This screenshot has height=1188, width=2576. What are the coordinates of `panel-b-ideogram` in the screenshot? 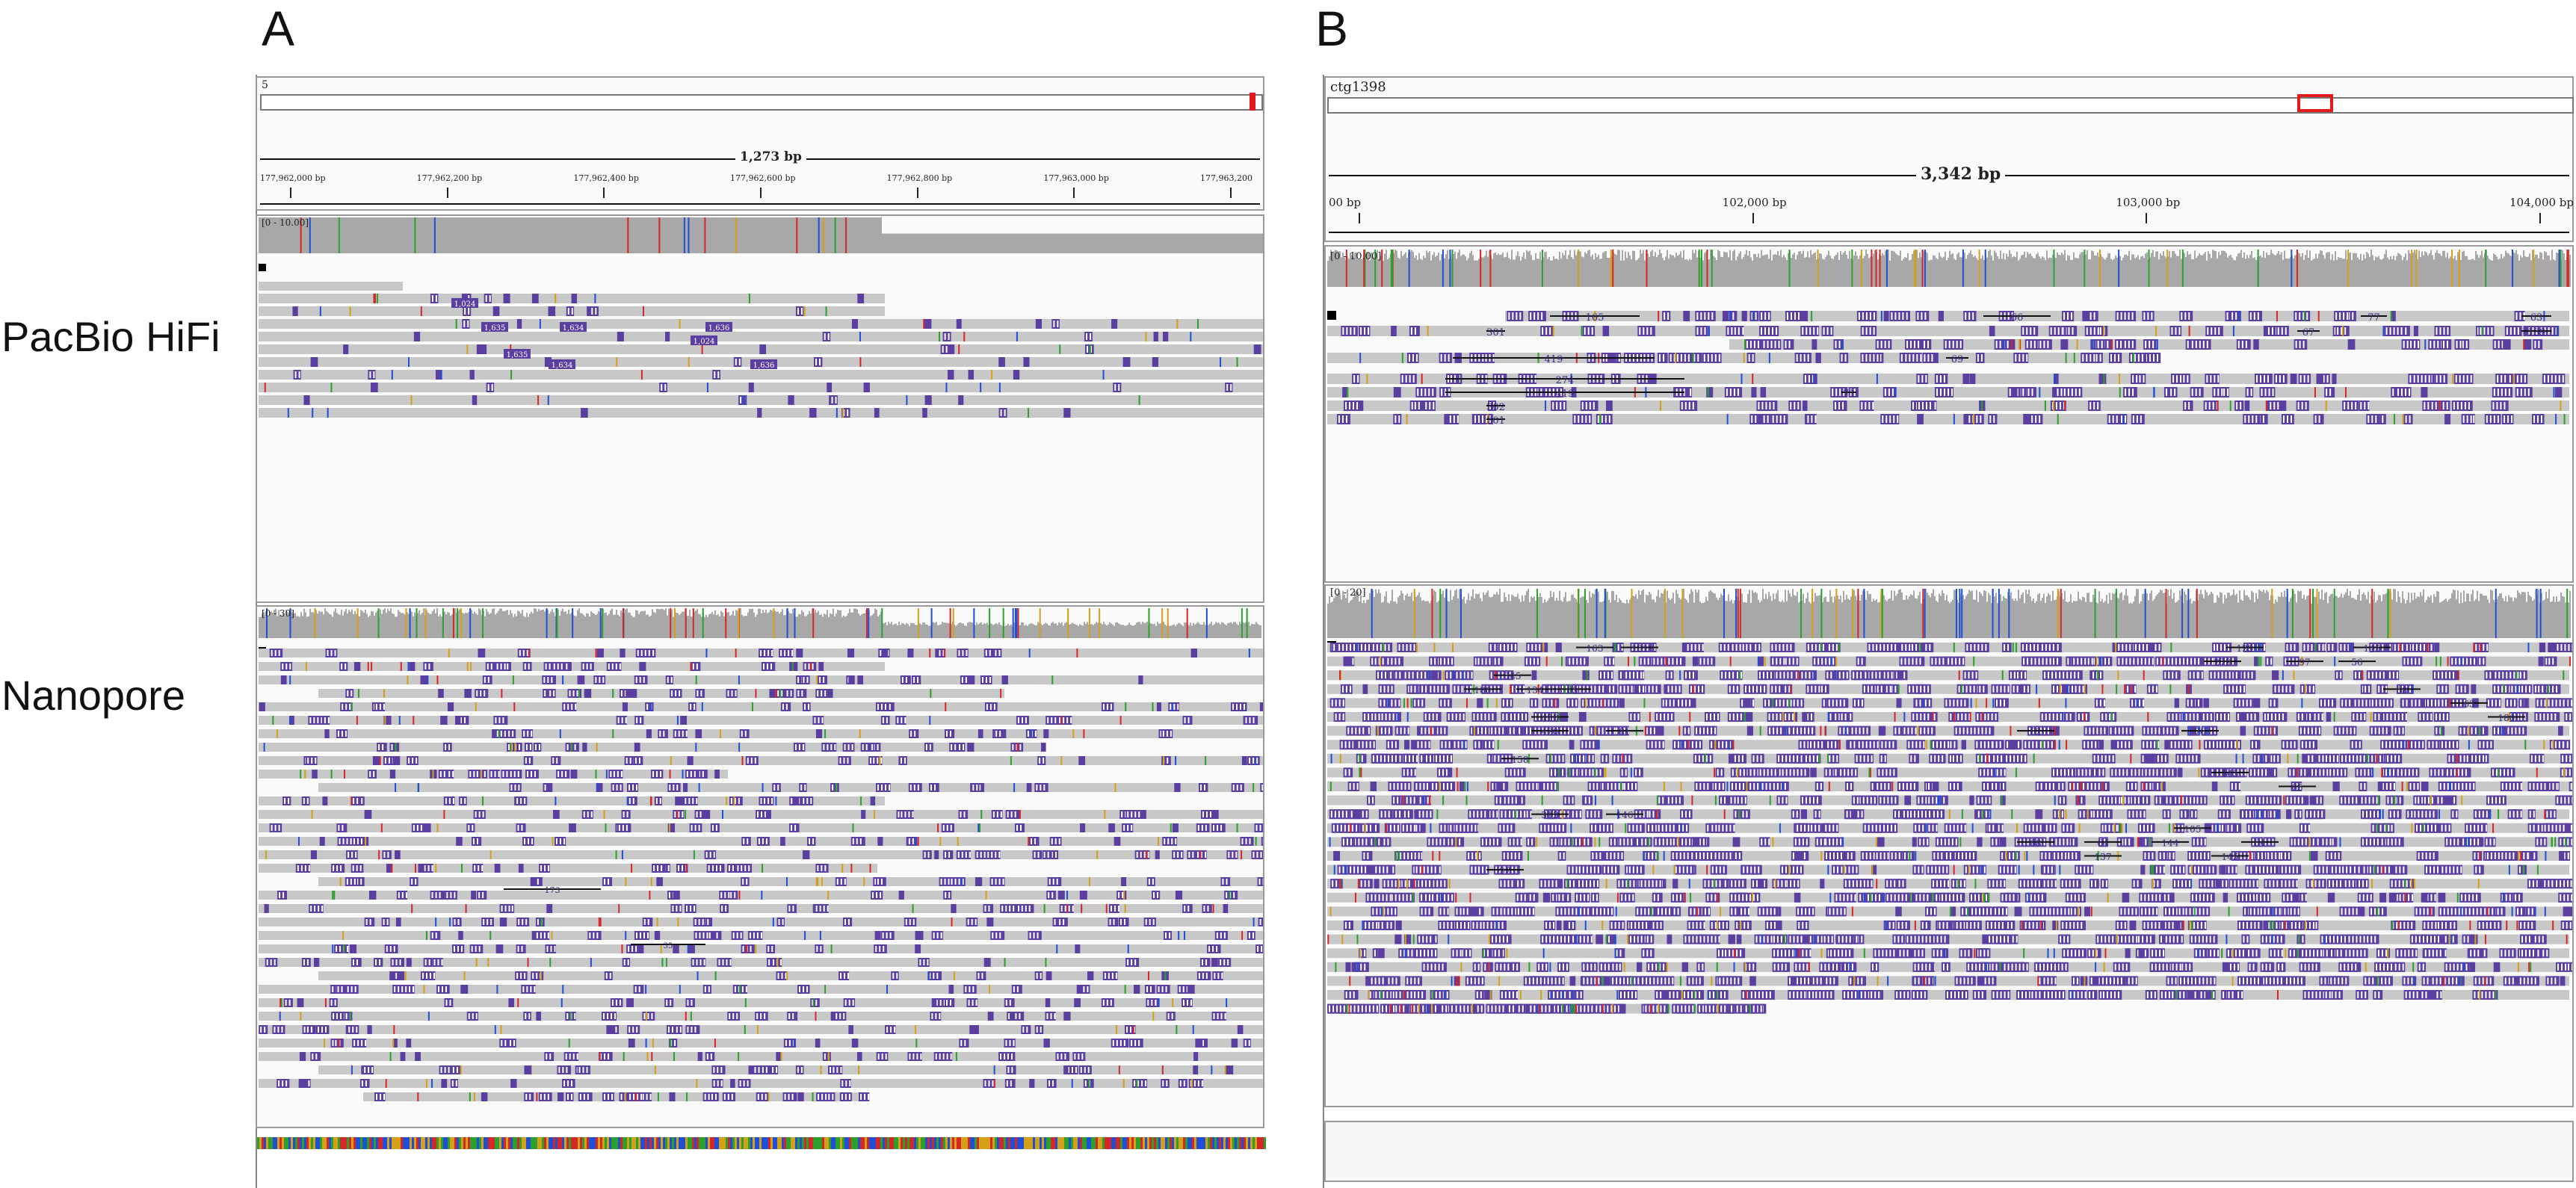 It's located at (1950, 105).